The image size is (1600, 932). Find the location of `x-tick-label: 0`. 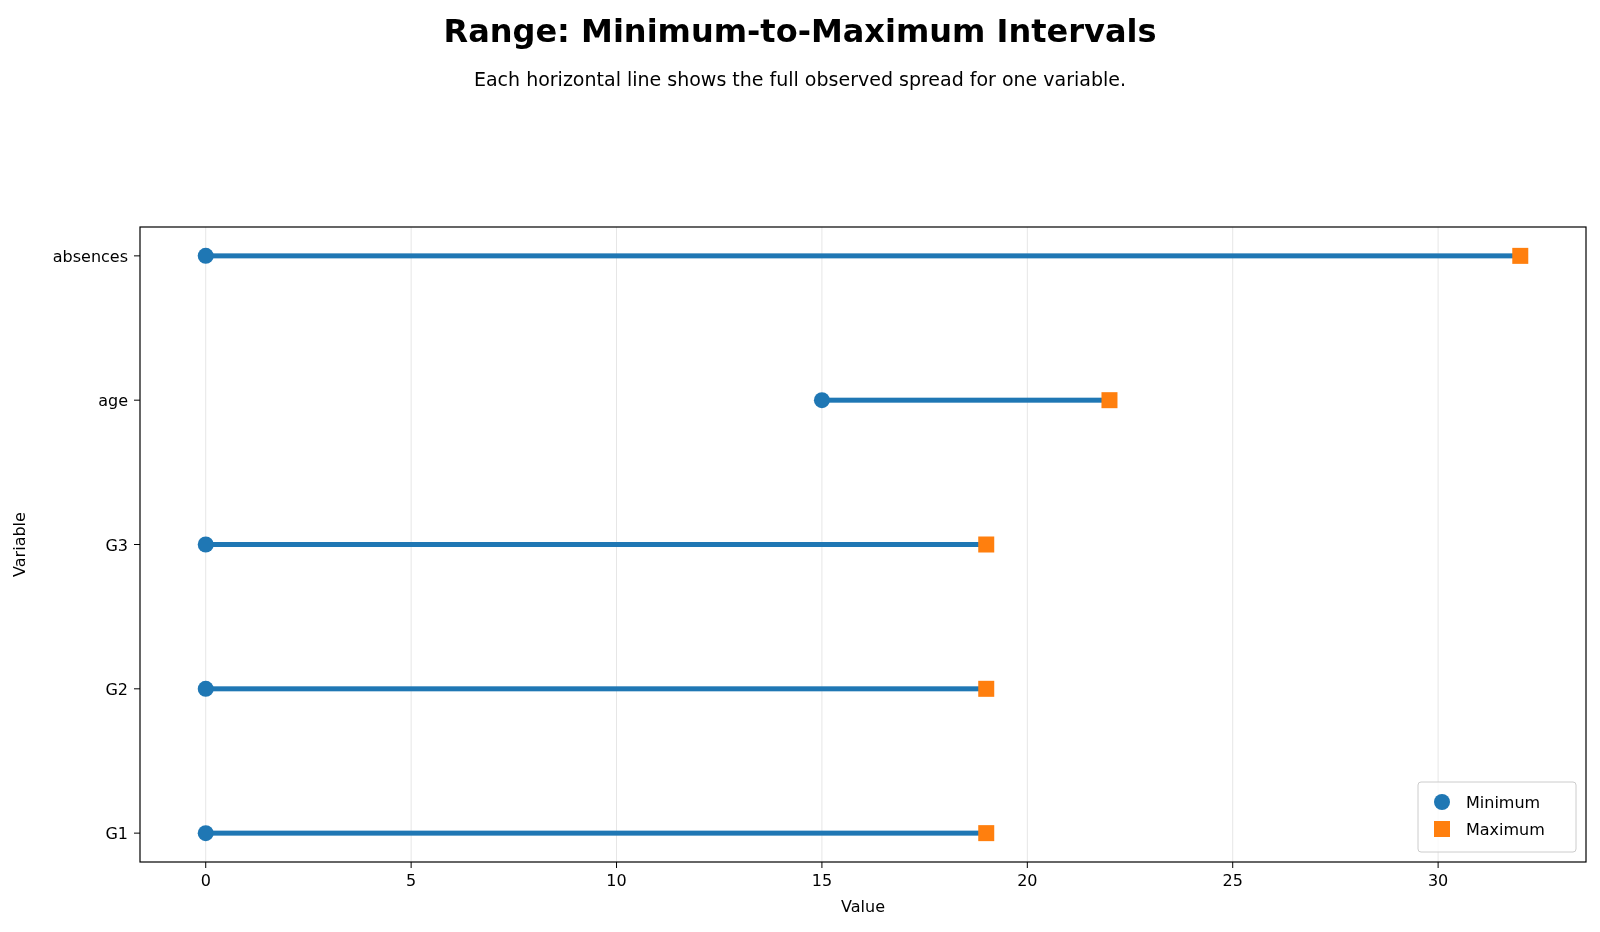

x-tick-label: 0 is located at coordinates (205, 880).